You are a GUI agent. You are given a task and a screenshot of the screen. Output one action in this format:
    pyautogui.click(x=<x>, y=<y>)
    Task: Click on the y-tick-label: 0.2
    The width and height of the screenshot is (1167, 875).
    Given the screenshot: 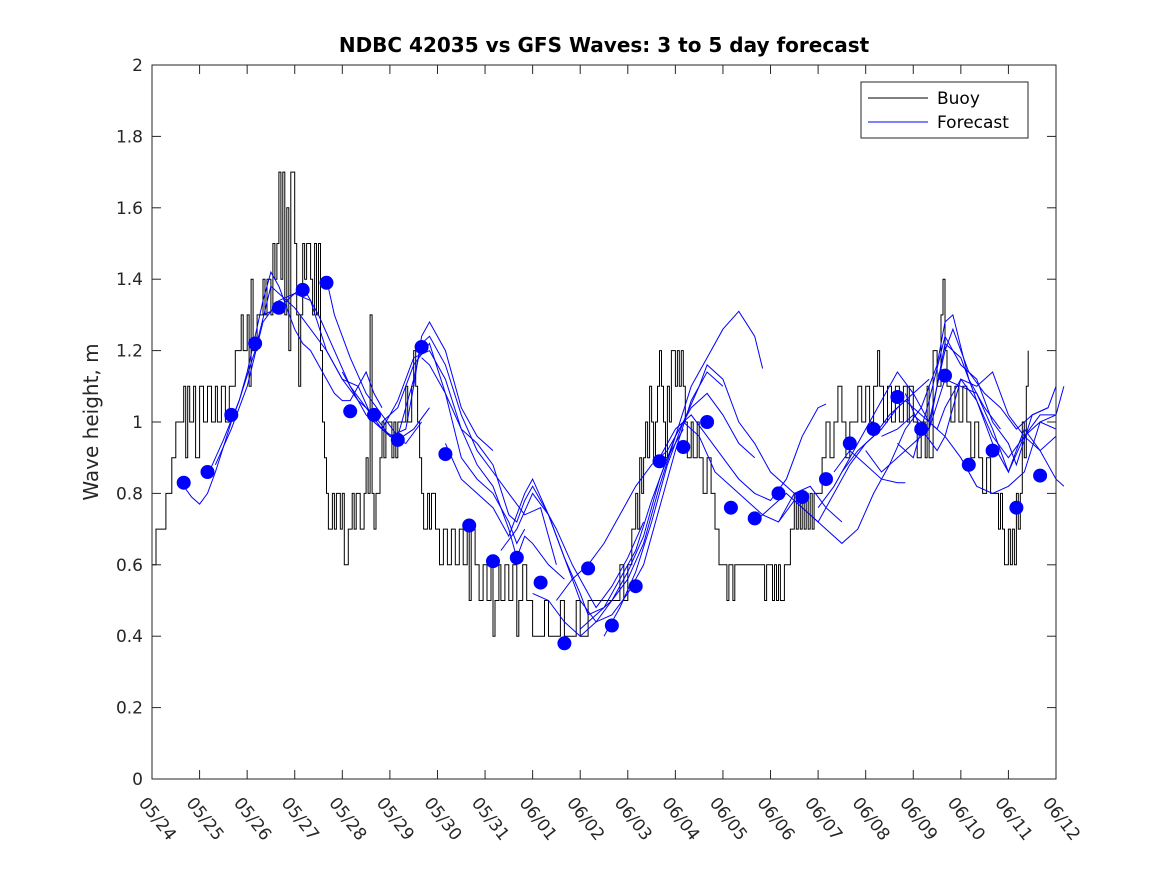 What is the action you would take?
    pyautogui.click(x=129, y=709)
    